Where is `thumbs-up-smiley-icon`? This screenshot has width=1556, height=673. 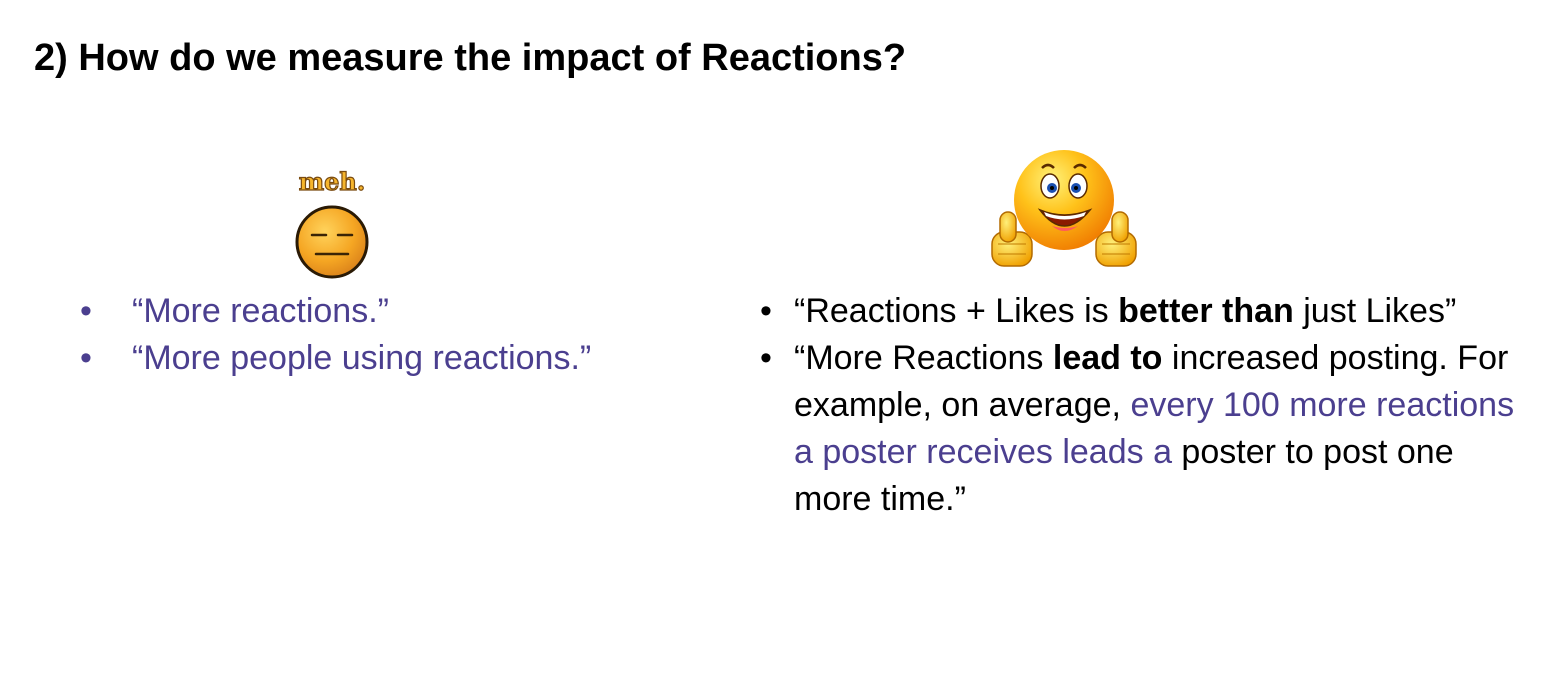 thumbs-up-smiley-icon is located at coordinates (1064, 210).